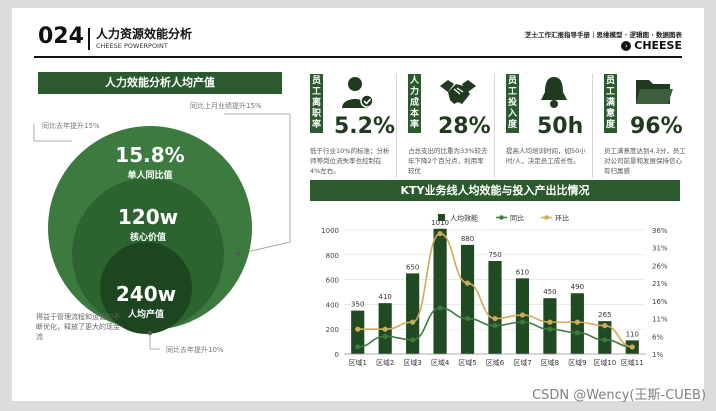 This screenshot has width=716, height=411. Describe the element at coordinates (332, 256) in the screenshot. I see `y-tick-label: 800` at that location.